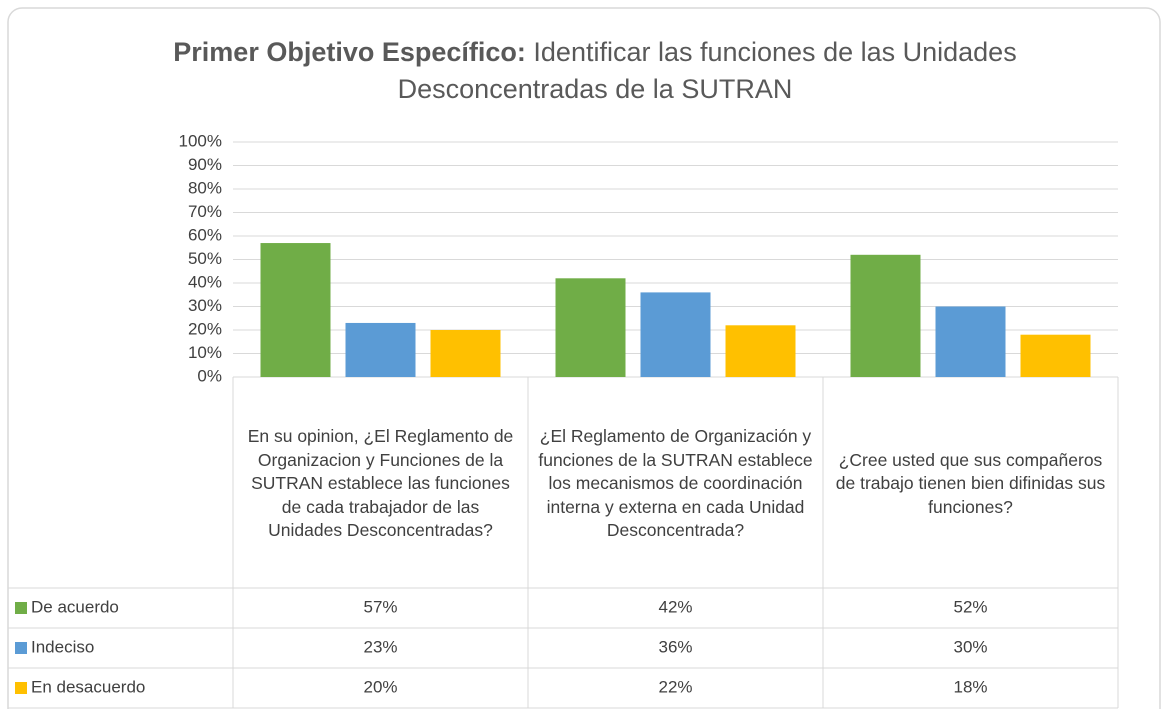 Image resolution: width=1169 pixels, height=709 pixels. I want to click on data-label: 42%, so click(675, 606).